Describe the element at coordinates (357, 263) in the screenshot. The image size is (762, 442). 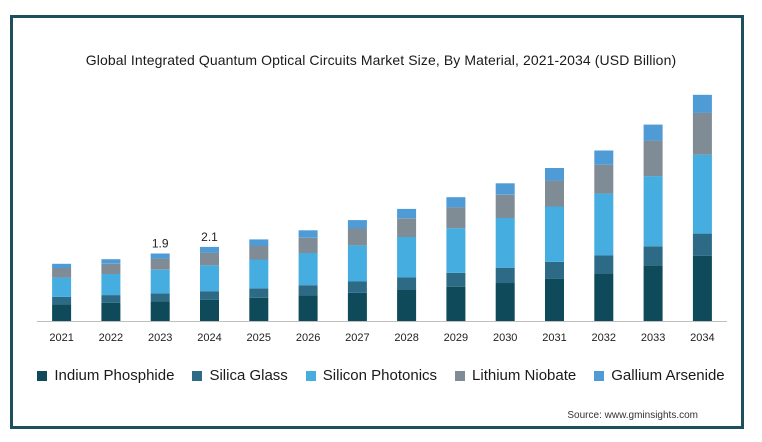
I see `bar-segment-silicon-photonics-2027` at that location.